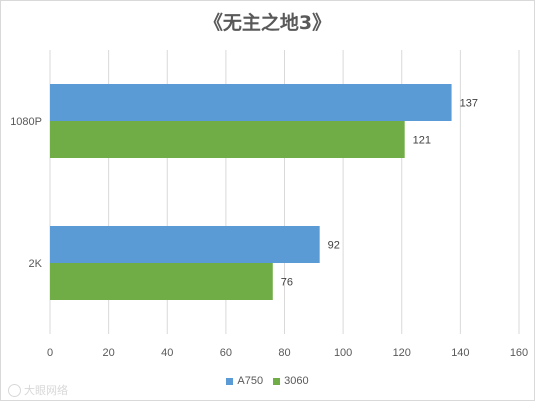 This screenshot has height=401, width=535. I want to click on x-tick-label-7: 140, so click(460, 353).